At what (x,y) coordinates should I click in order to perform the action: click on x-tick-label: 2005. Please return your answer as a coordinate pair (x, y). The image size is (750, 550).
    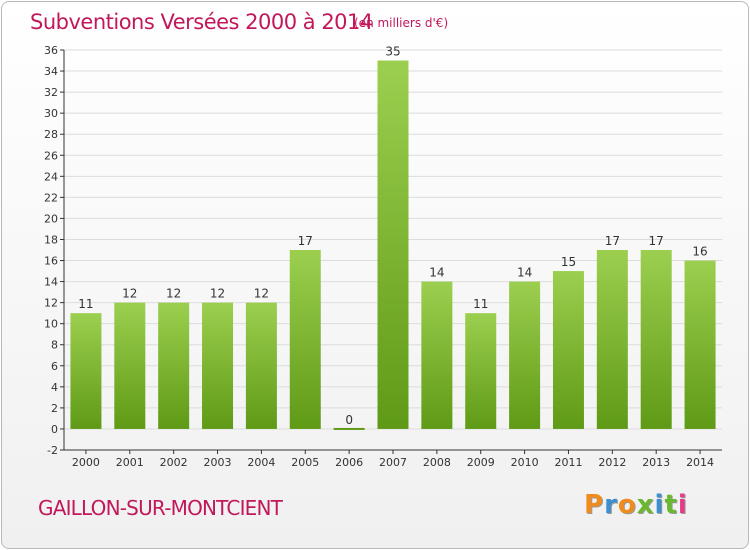
    Looking at the image, I should click on (305, 462).